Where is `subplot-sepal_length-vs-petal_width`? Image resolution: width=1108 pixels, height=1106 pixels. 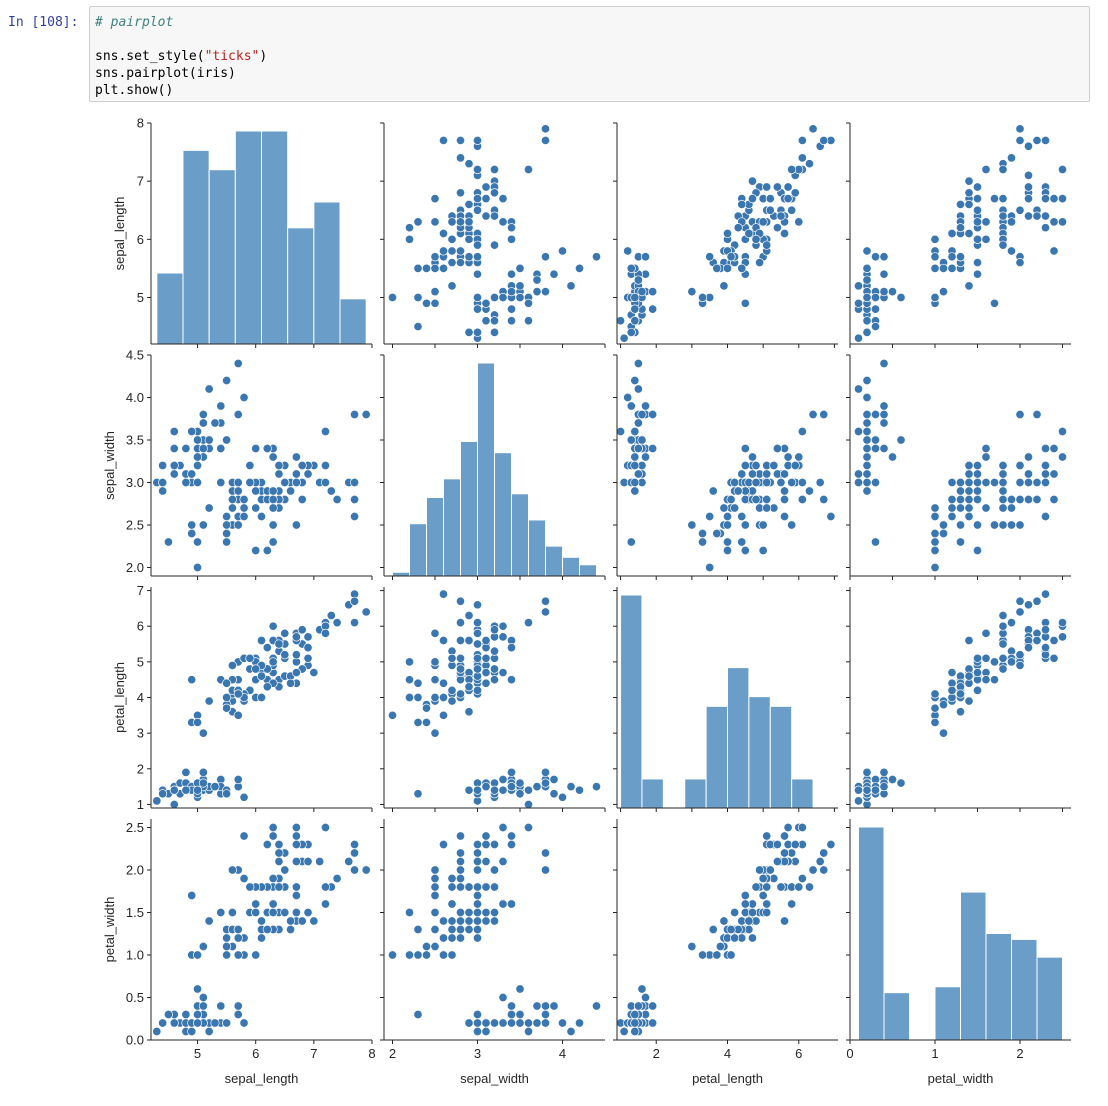
subplot-sepal_length-vs-petal_width is located at coordinates (958, 235).